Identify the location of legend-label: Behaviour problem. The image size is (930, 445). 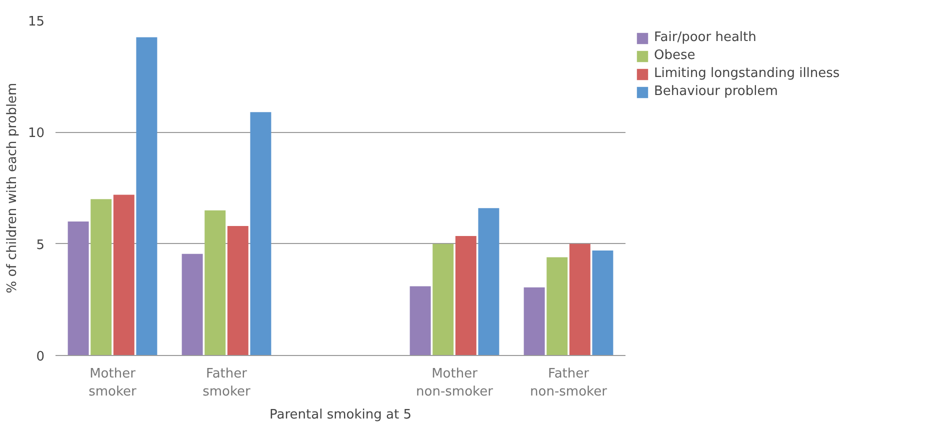
(716, 91).